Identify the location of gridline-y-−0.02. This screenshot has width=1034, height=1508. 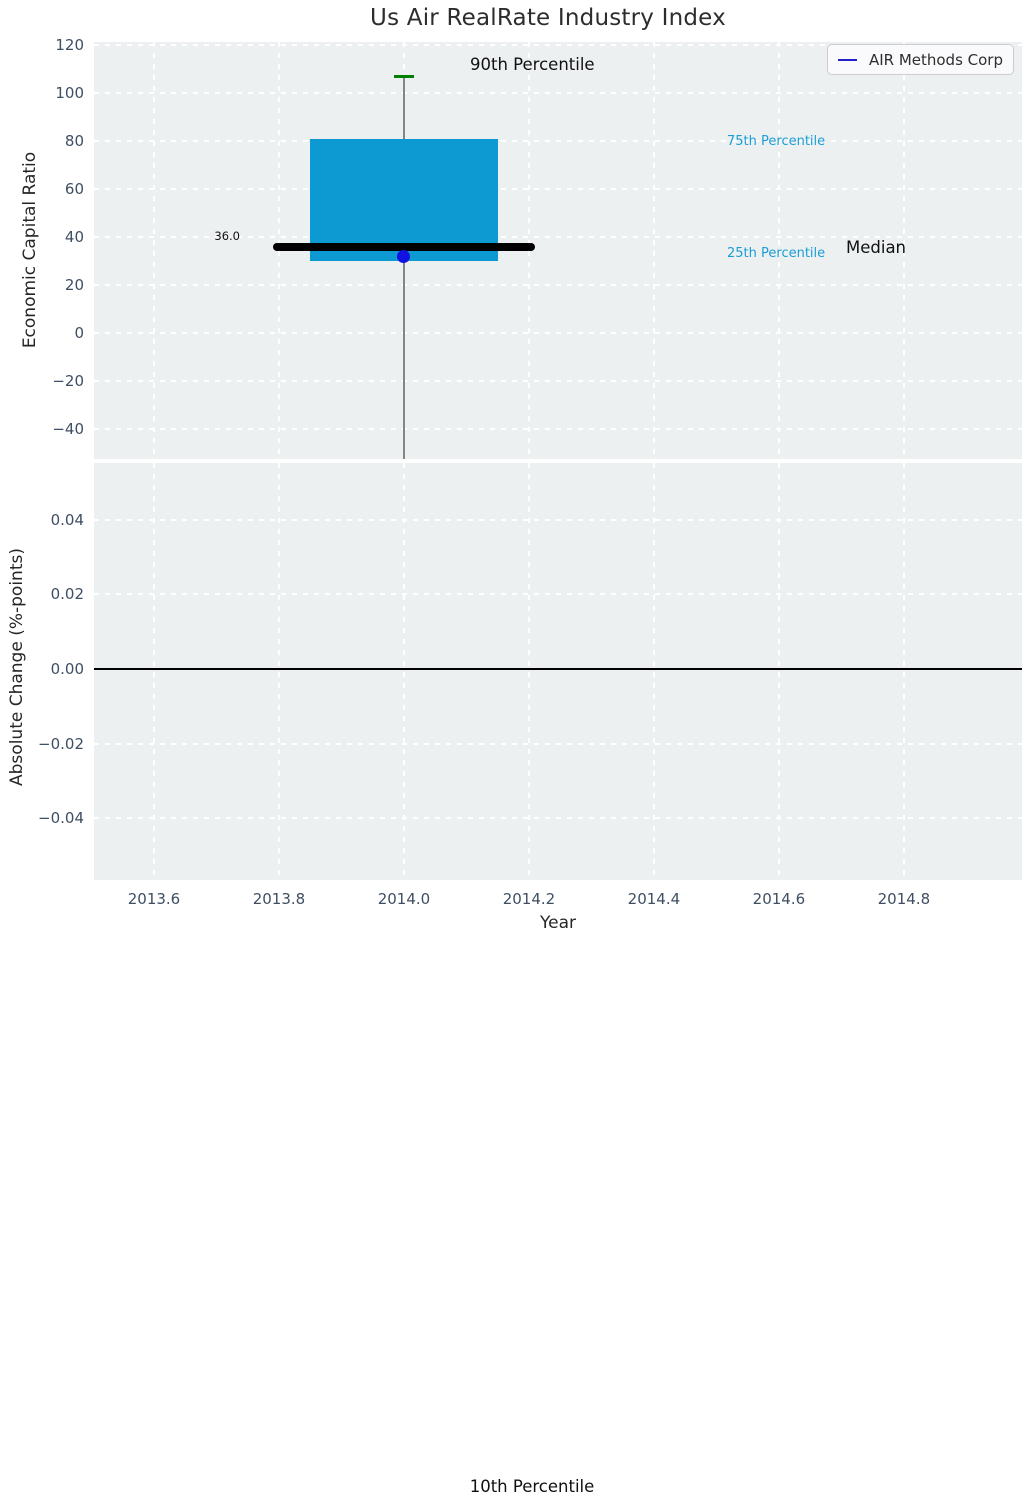
(558, 743).